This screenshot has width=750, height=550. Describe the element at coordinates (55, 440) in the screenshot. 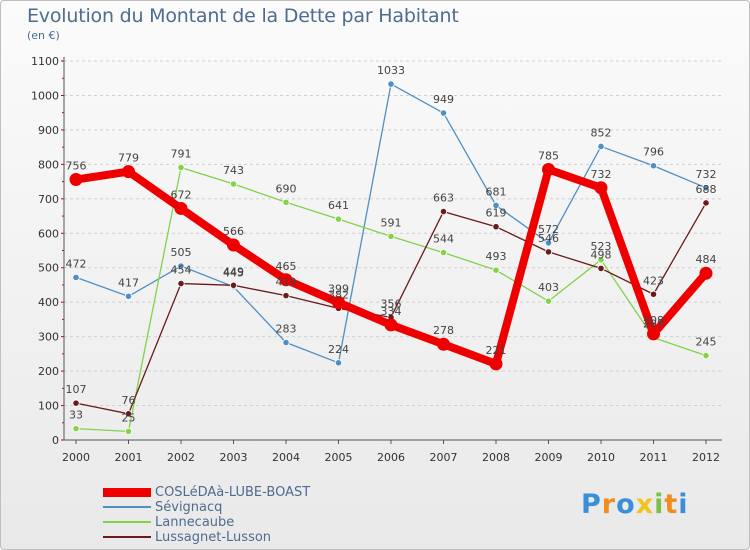

I see `y-tick-label: 0` at that location.